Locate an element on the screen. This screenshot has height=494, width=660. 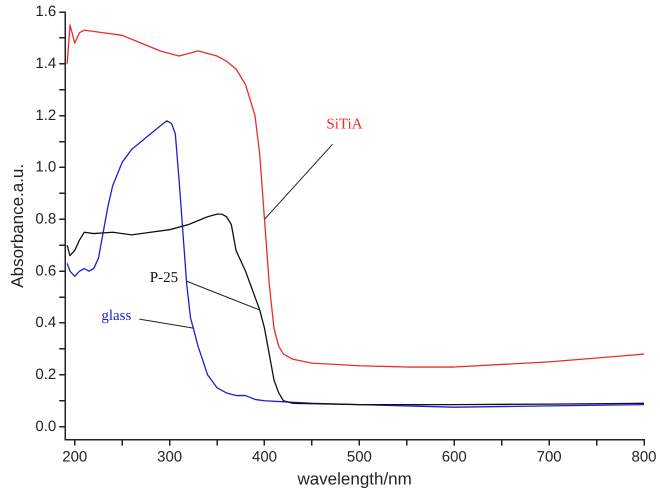
y-tick-label: 1.0 is located at coordinates (45, 167).